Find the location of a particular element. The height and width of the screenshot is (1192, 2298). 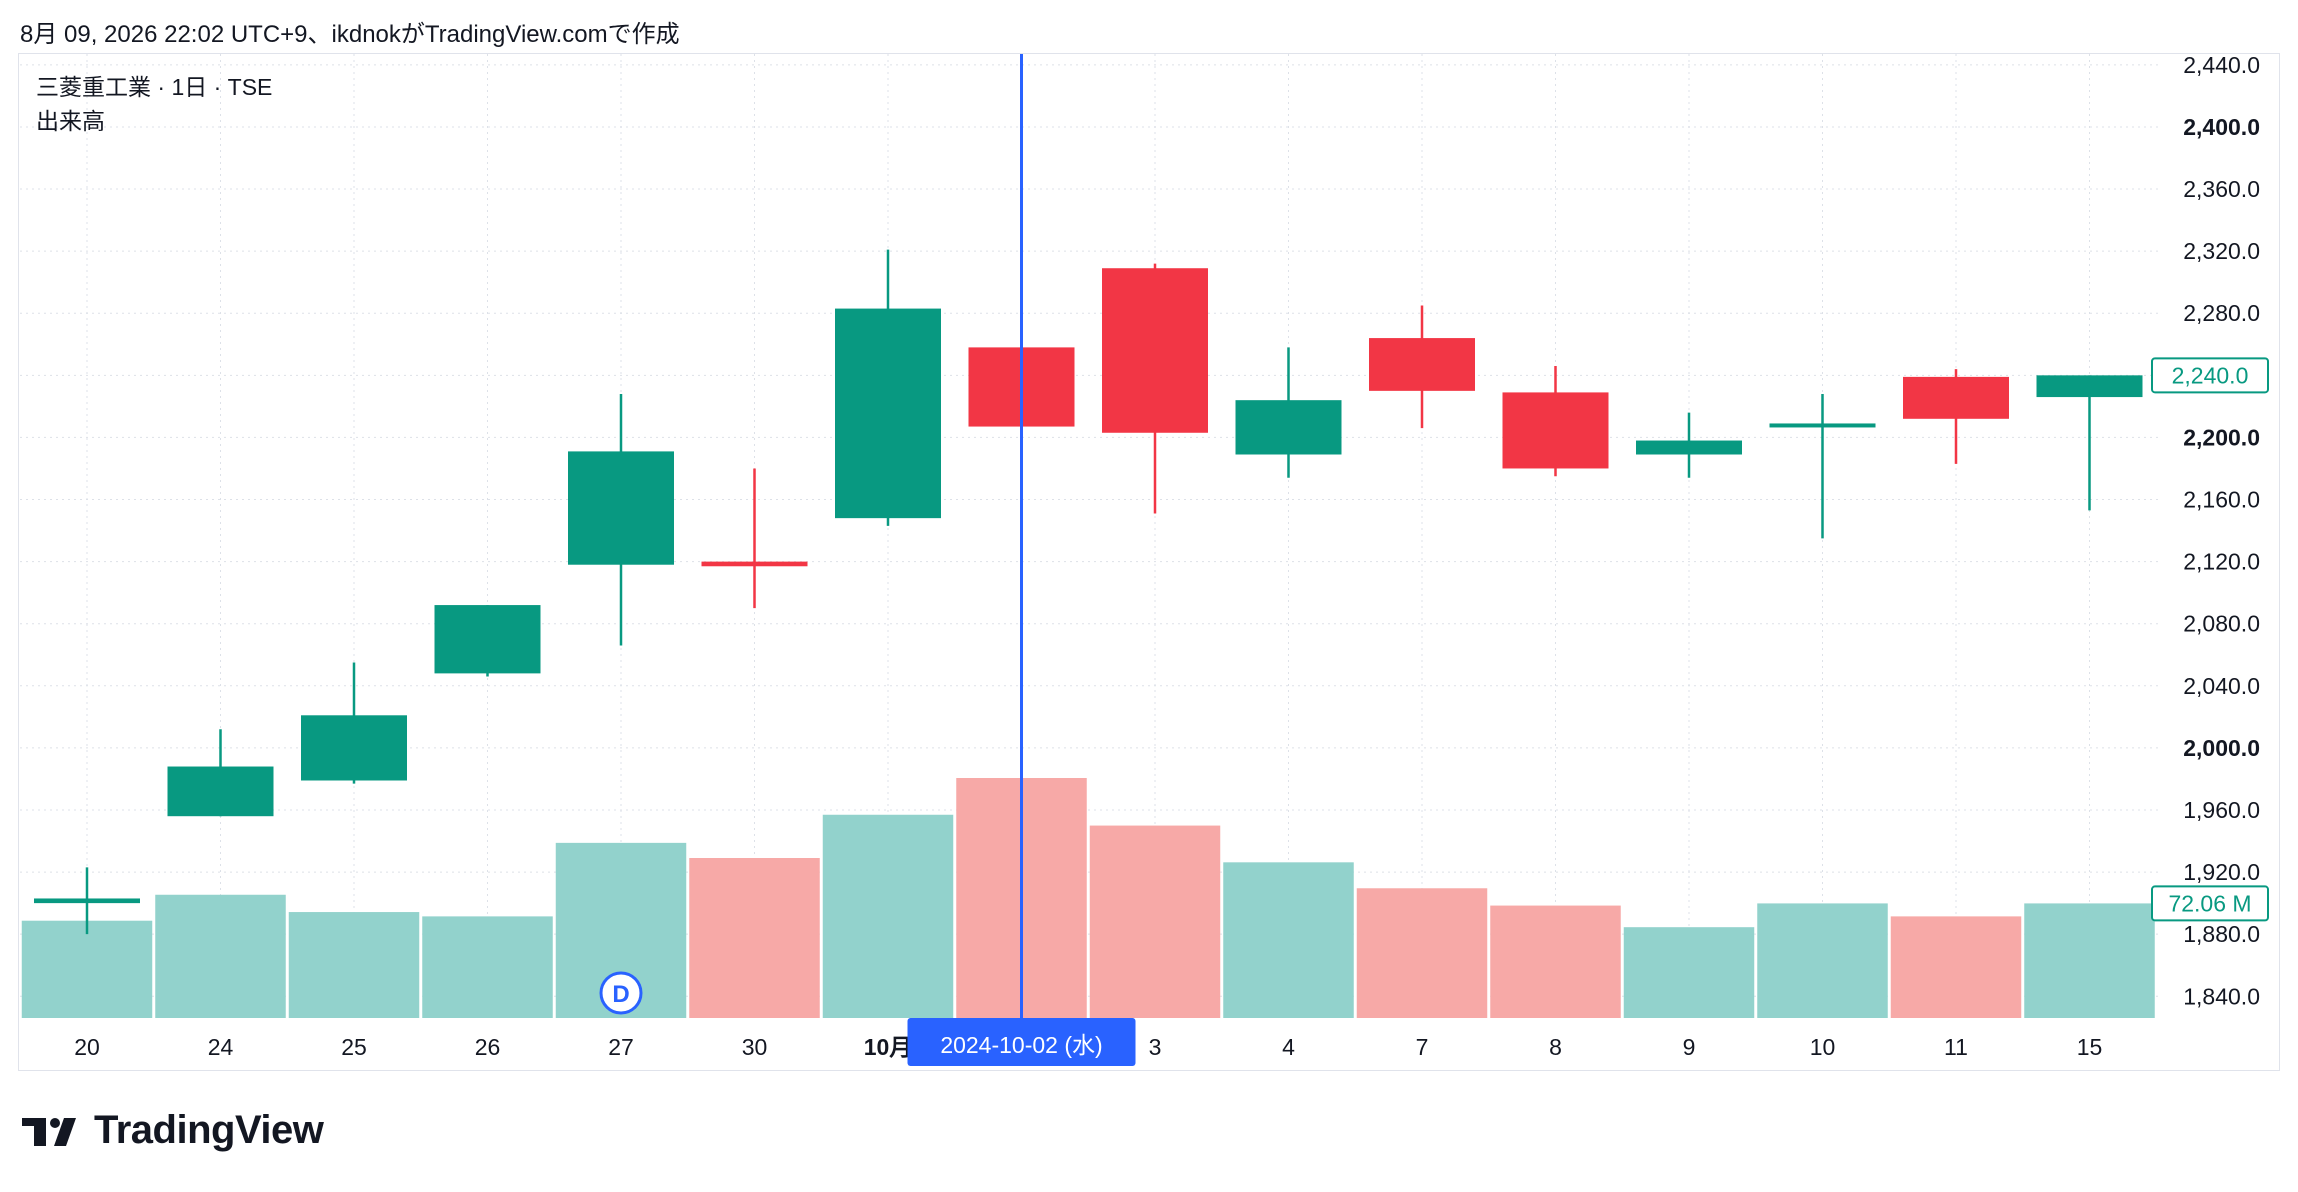

time-axis: 20242526273010月234789101115 is located at coordinates (1088, 1047).